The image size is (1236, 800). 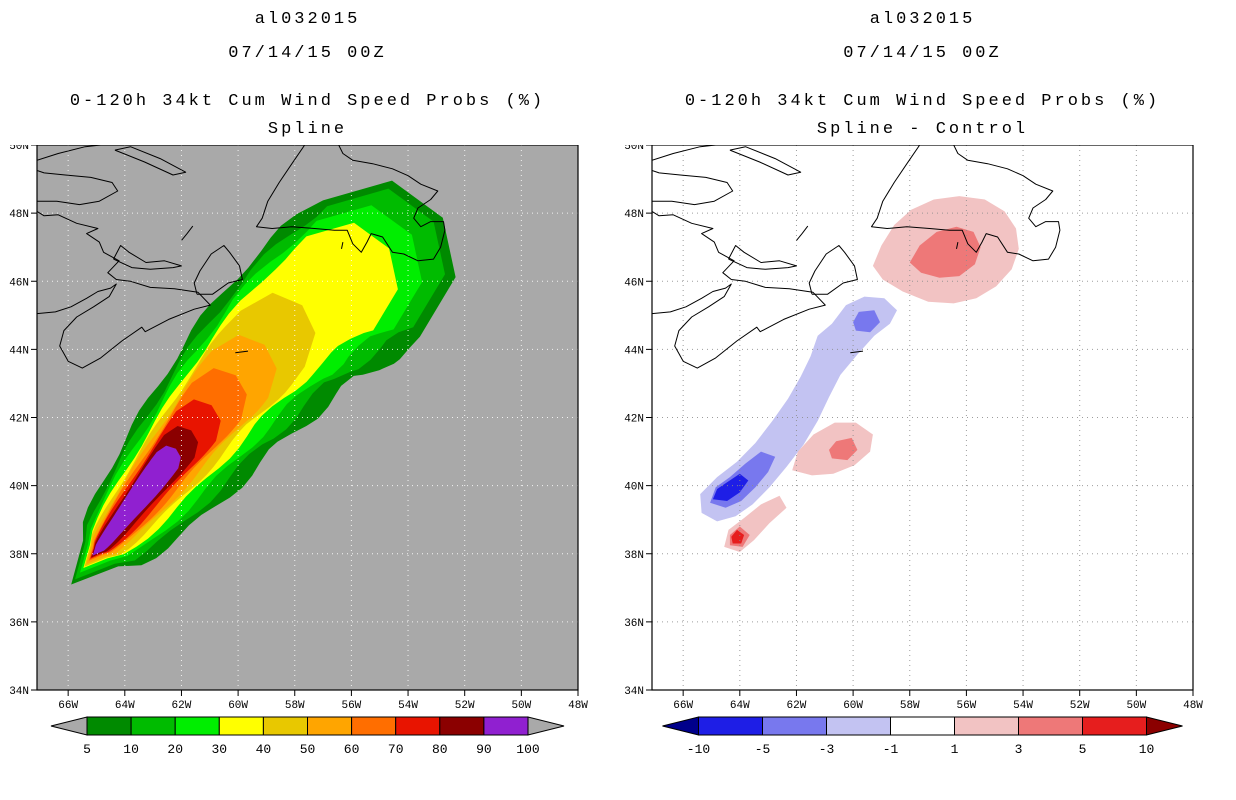 I want to click on coastline-prince-edward-island, so click(x=147, y=257).